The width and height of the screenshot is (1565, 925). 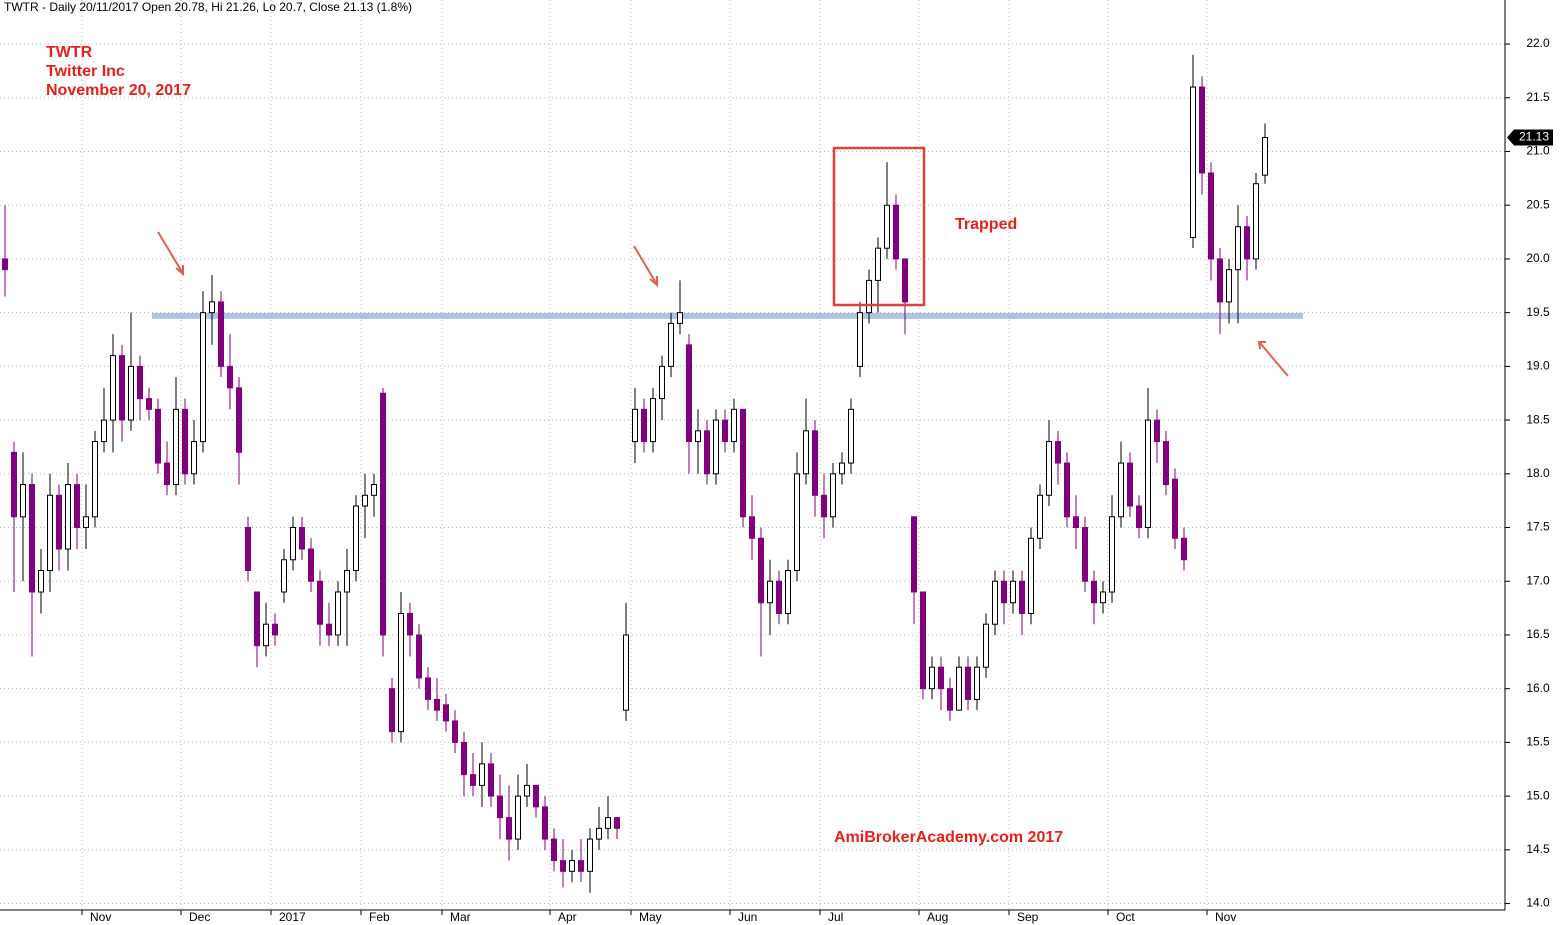 I want to click on y-tick-label: 21.0, so click(x=1538, y=151).